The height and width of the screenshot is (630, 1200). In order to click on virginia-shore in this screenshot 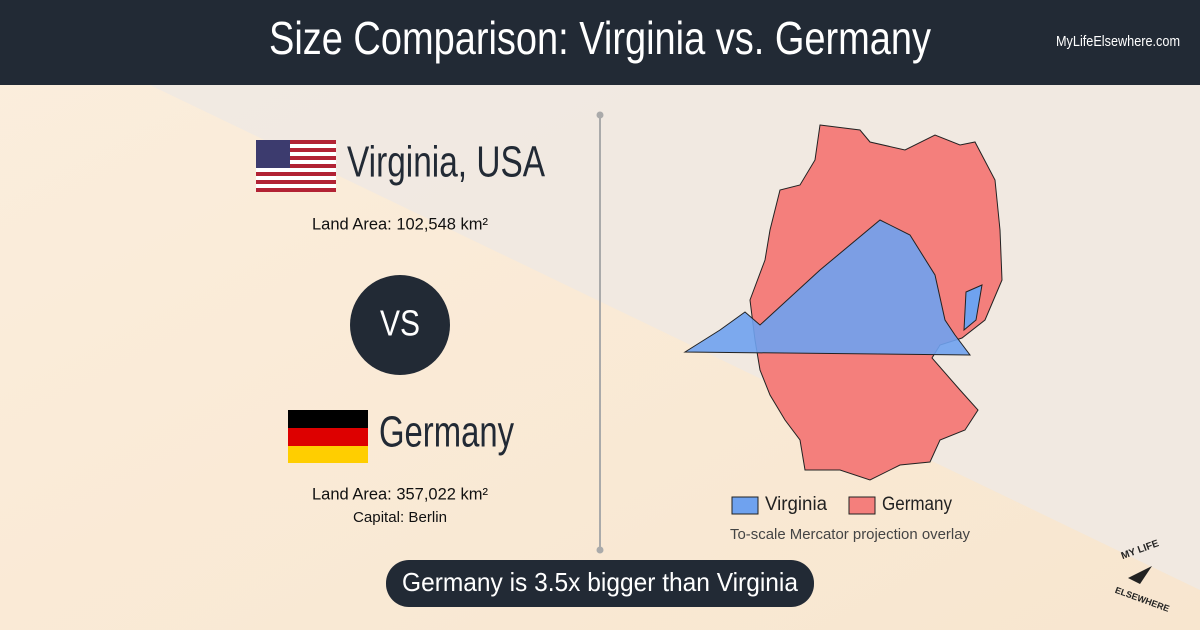, I will do `click(973, 308)`.